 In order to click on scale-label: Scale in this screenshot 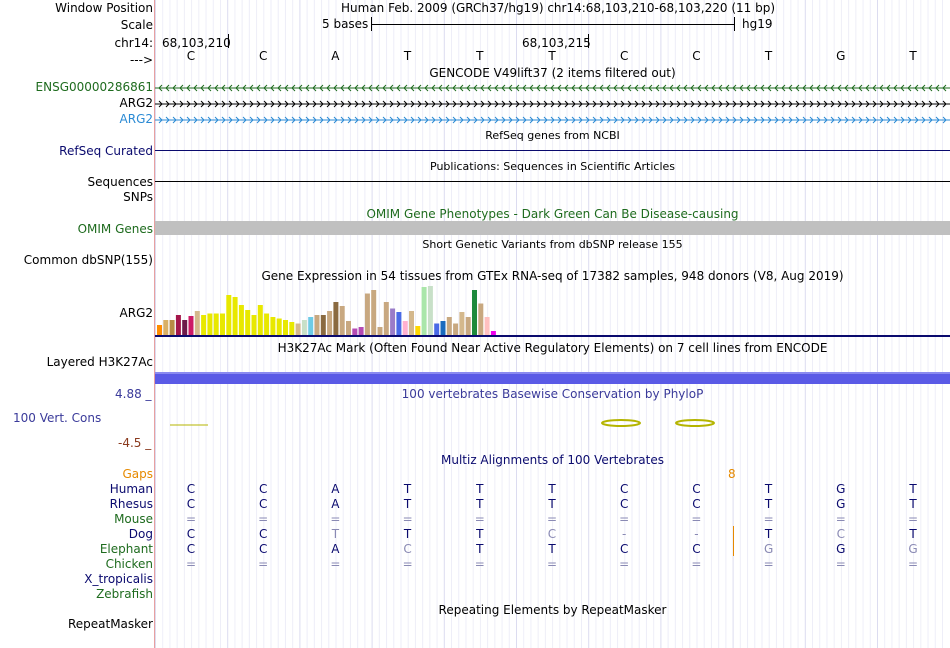, I will do `click(136, 25)`.